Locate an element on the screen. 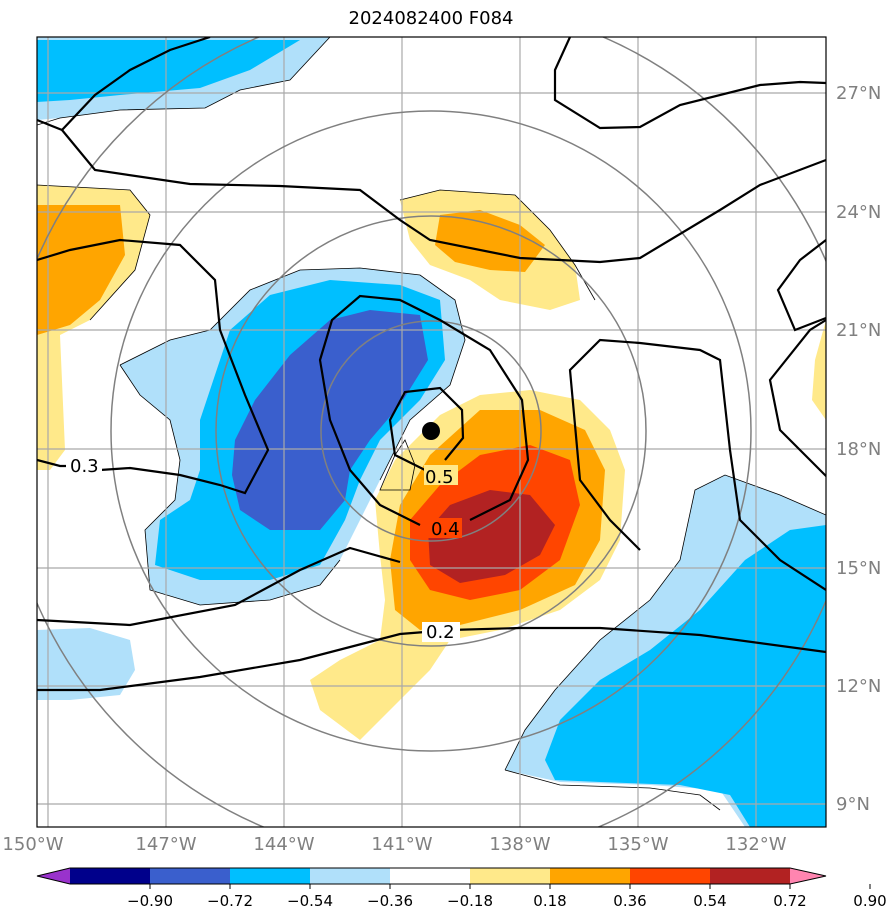 This screenshot has height=924, width=896. colorbar-tick-label: 0.54 is located at coordinates (709, 901).